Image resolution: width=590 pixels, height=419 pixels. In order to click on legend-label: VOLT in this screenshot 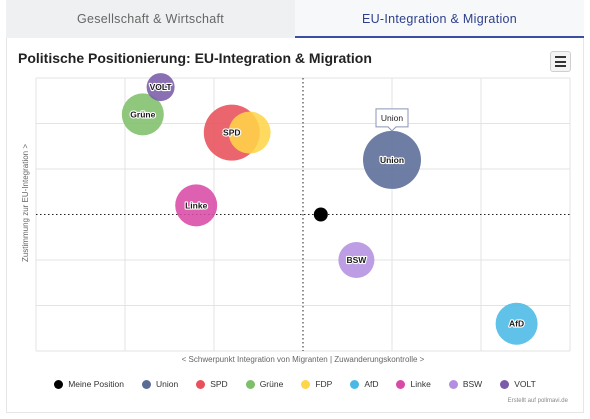, I will do `click(525, 384)`.